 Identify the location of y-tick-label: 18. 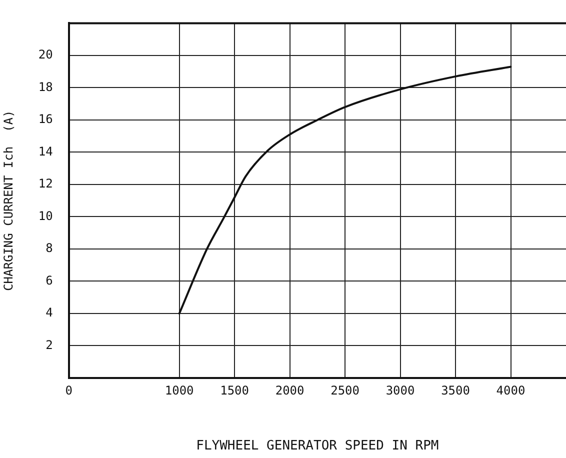
(45, 87).